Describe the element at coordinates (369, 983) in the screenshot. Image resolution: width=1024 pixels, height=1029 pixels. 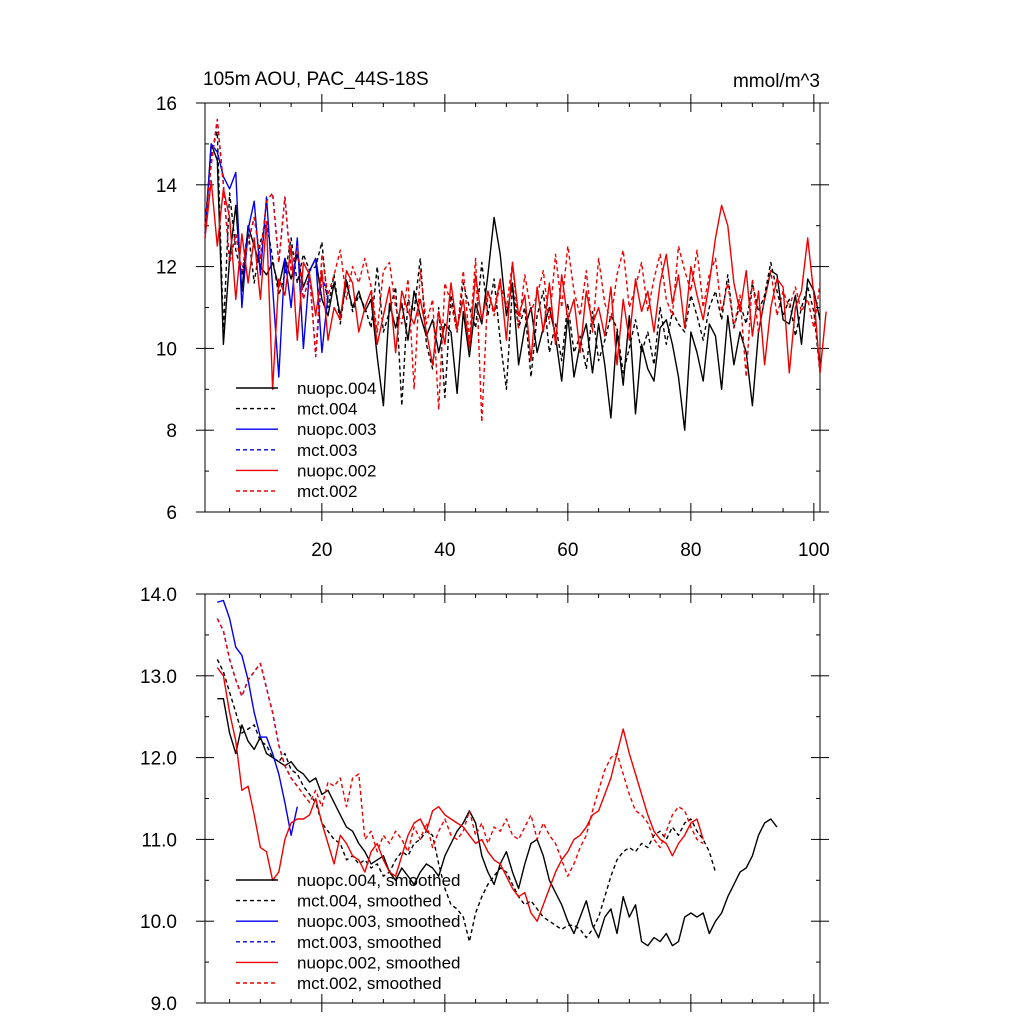
I see `legend-label: mct.002, smoothed` at that location.